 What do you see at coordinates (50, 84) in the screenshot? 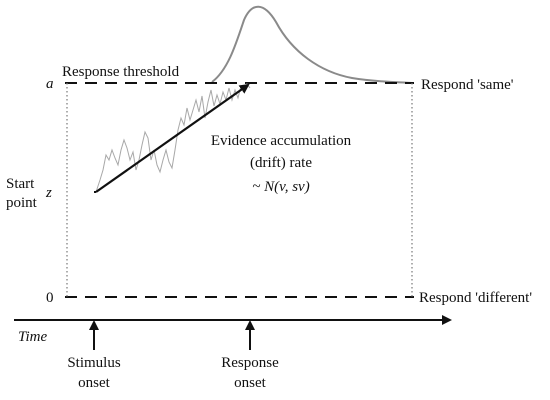
I see `threshold-a-label: a` at bounding box center [50, 84].